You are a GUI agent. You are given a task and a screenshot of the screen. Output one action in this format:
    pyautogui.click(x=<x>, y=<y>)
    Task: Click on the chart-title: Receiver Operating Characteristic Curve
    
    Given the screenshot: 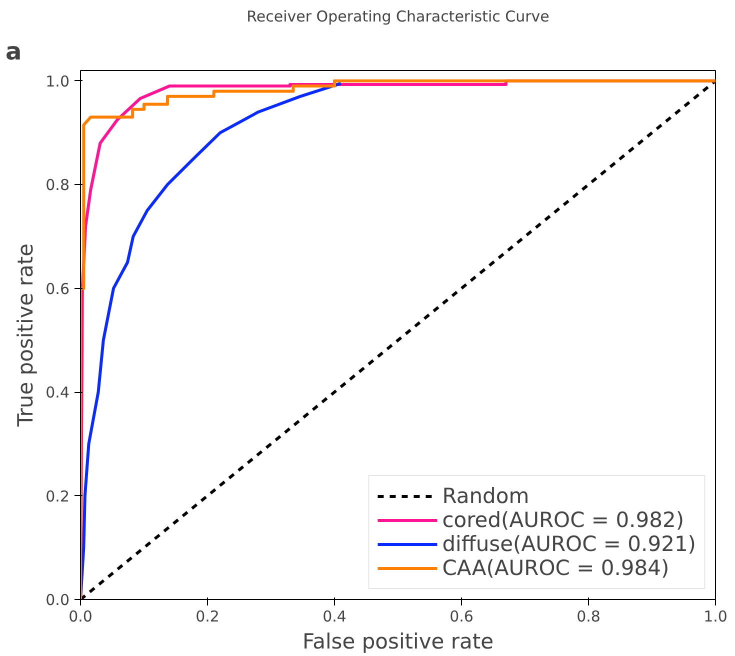 What is the action you would take?
    pyautogui.click(x=398, y=17)
    